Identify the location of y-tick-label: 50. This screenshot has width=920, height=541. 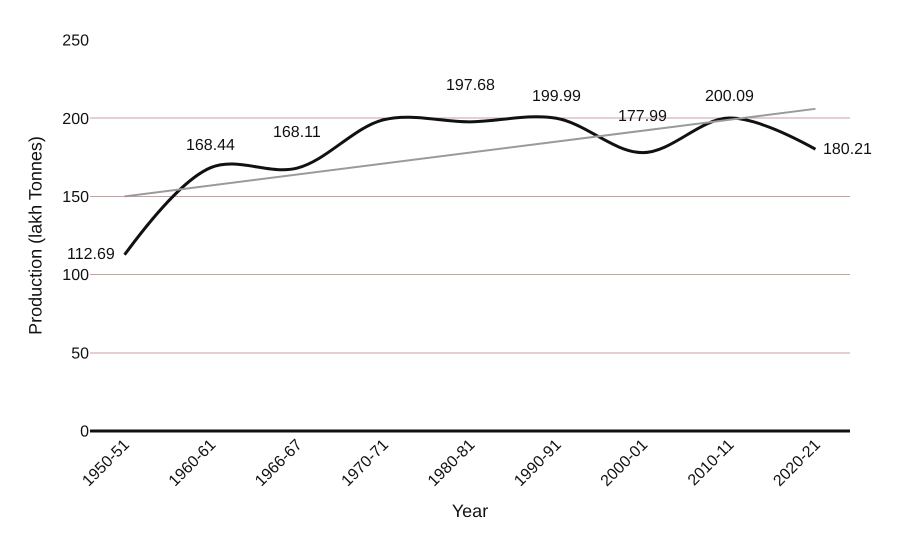
(80, 353).